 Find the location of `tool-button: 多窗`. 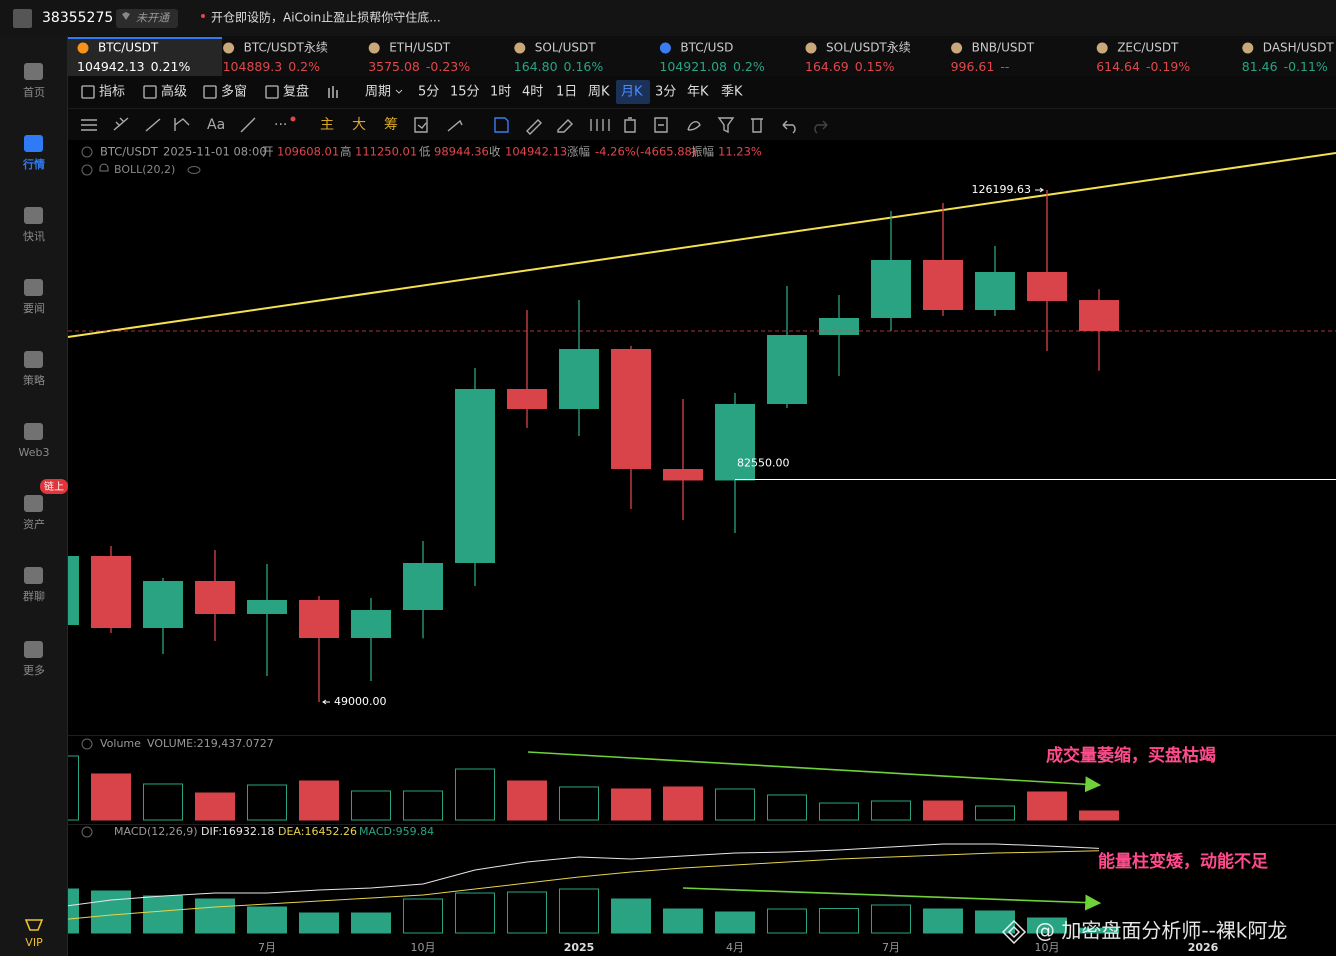

tool-button: 多窗 is located at coordinates (234, 92).